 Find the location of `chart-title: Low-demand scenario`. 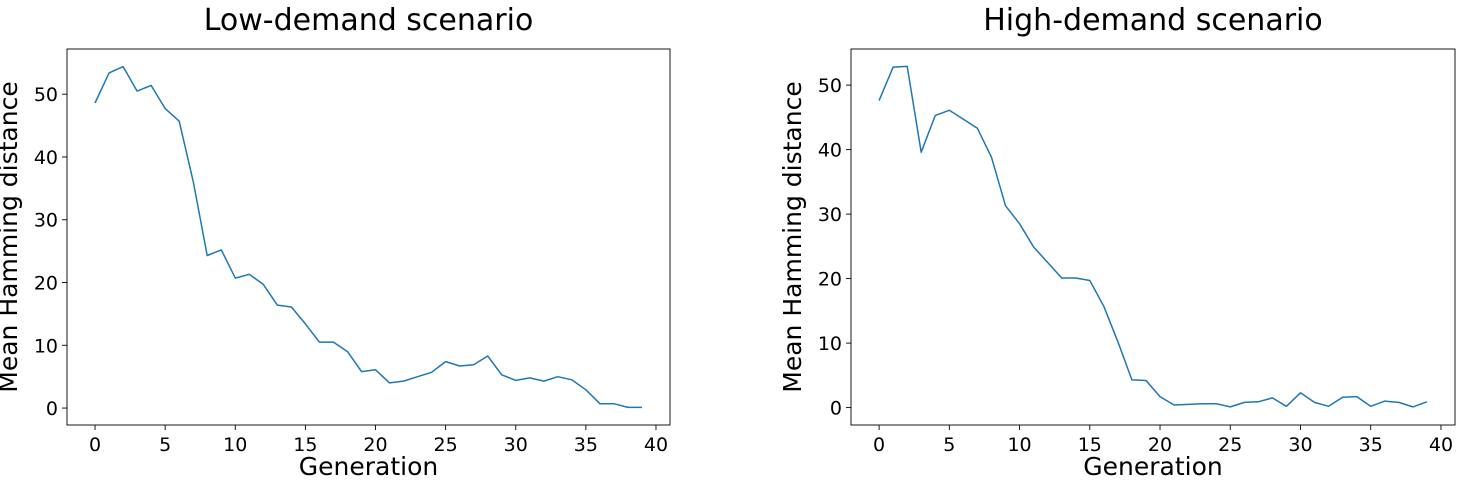

chart-title: Low-demand scenario is located at coordinates (369, 20).